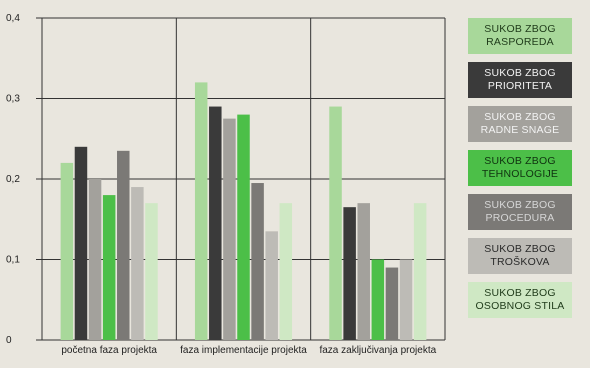 The width and height of the screenshot is (590, 368). What do you see at coordinates (520, 124) in the screenshot?
I see `legend-item: SUKOB ZBOG RADNE SNAGE` at bounding box center [520, 124].